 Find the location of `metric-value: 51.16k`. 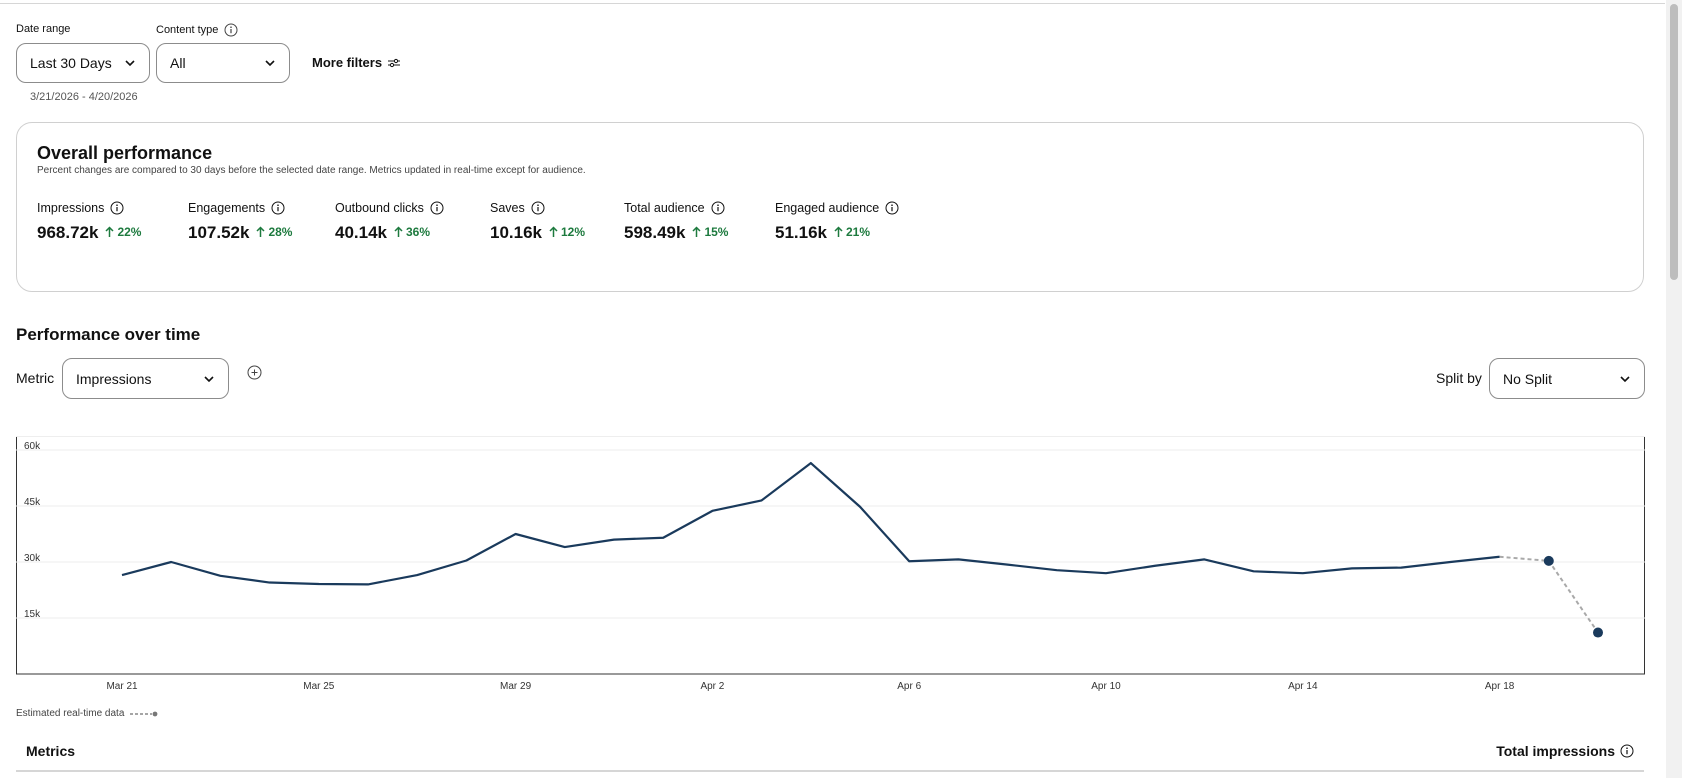

metric-value: 51.16k is located at coordinates (801, 232).